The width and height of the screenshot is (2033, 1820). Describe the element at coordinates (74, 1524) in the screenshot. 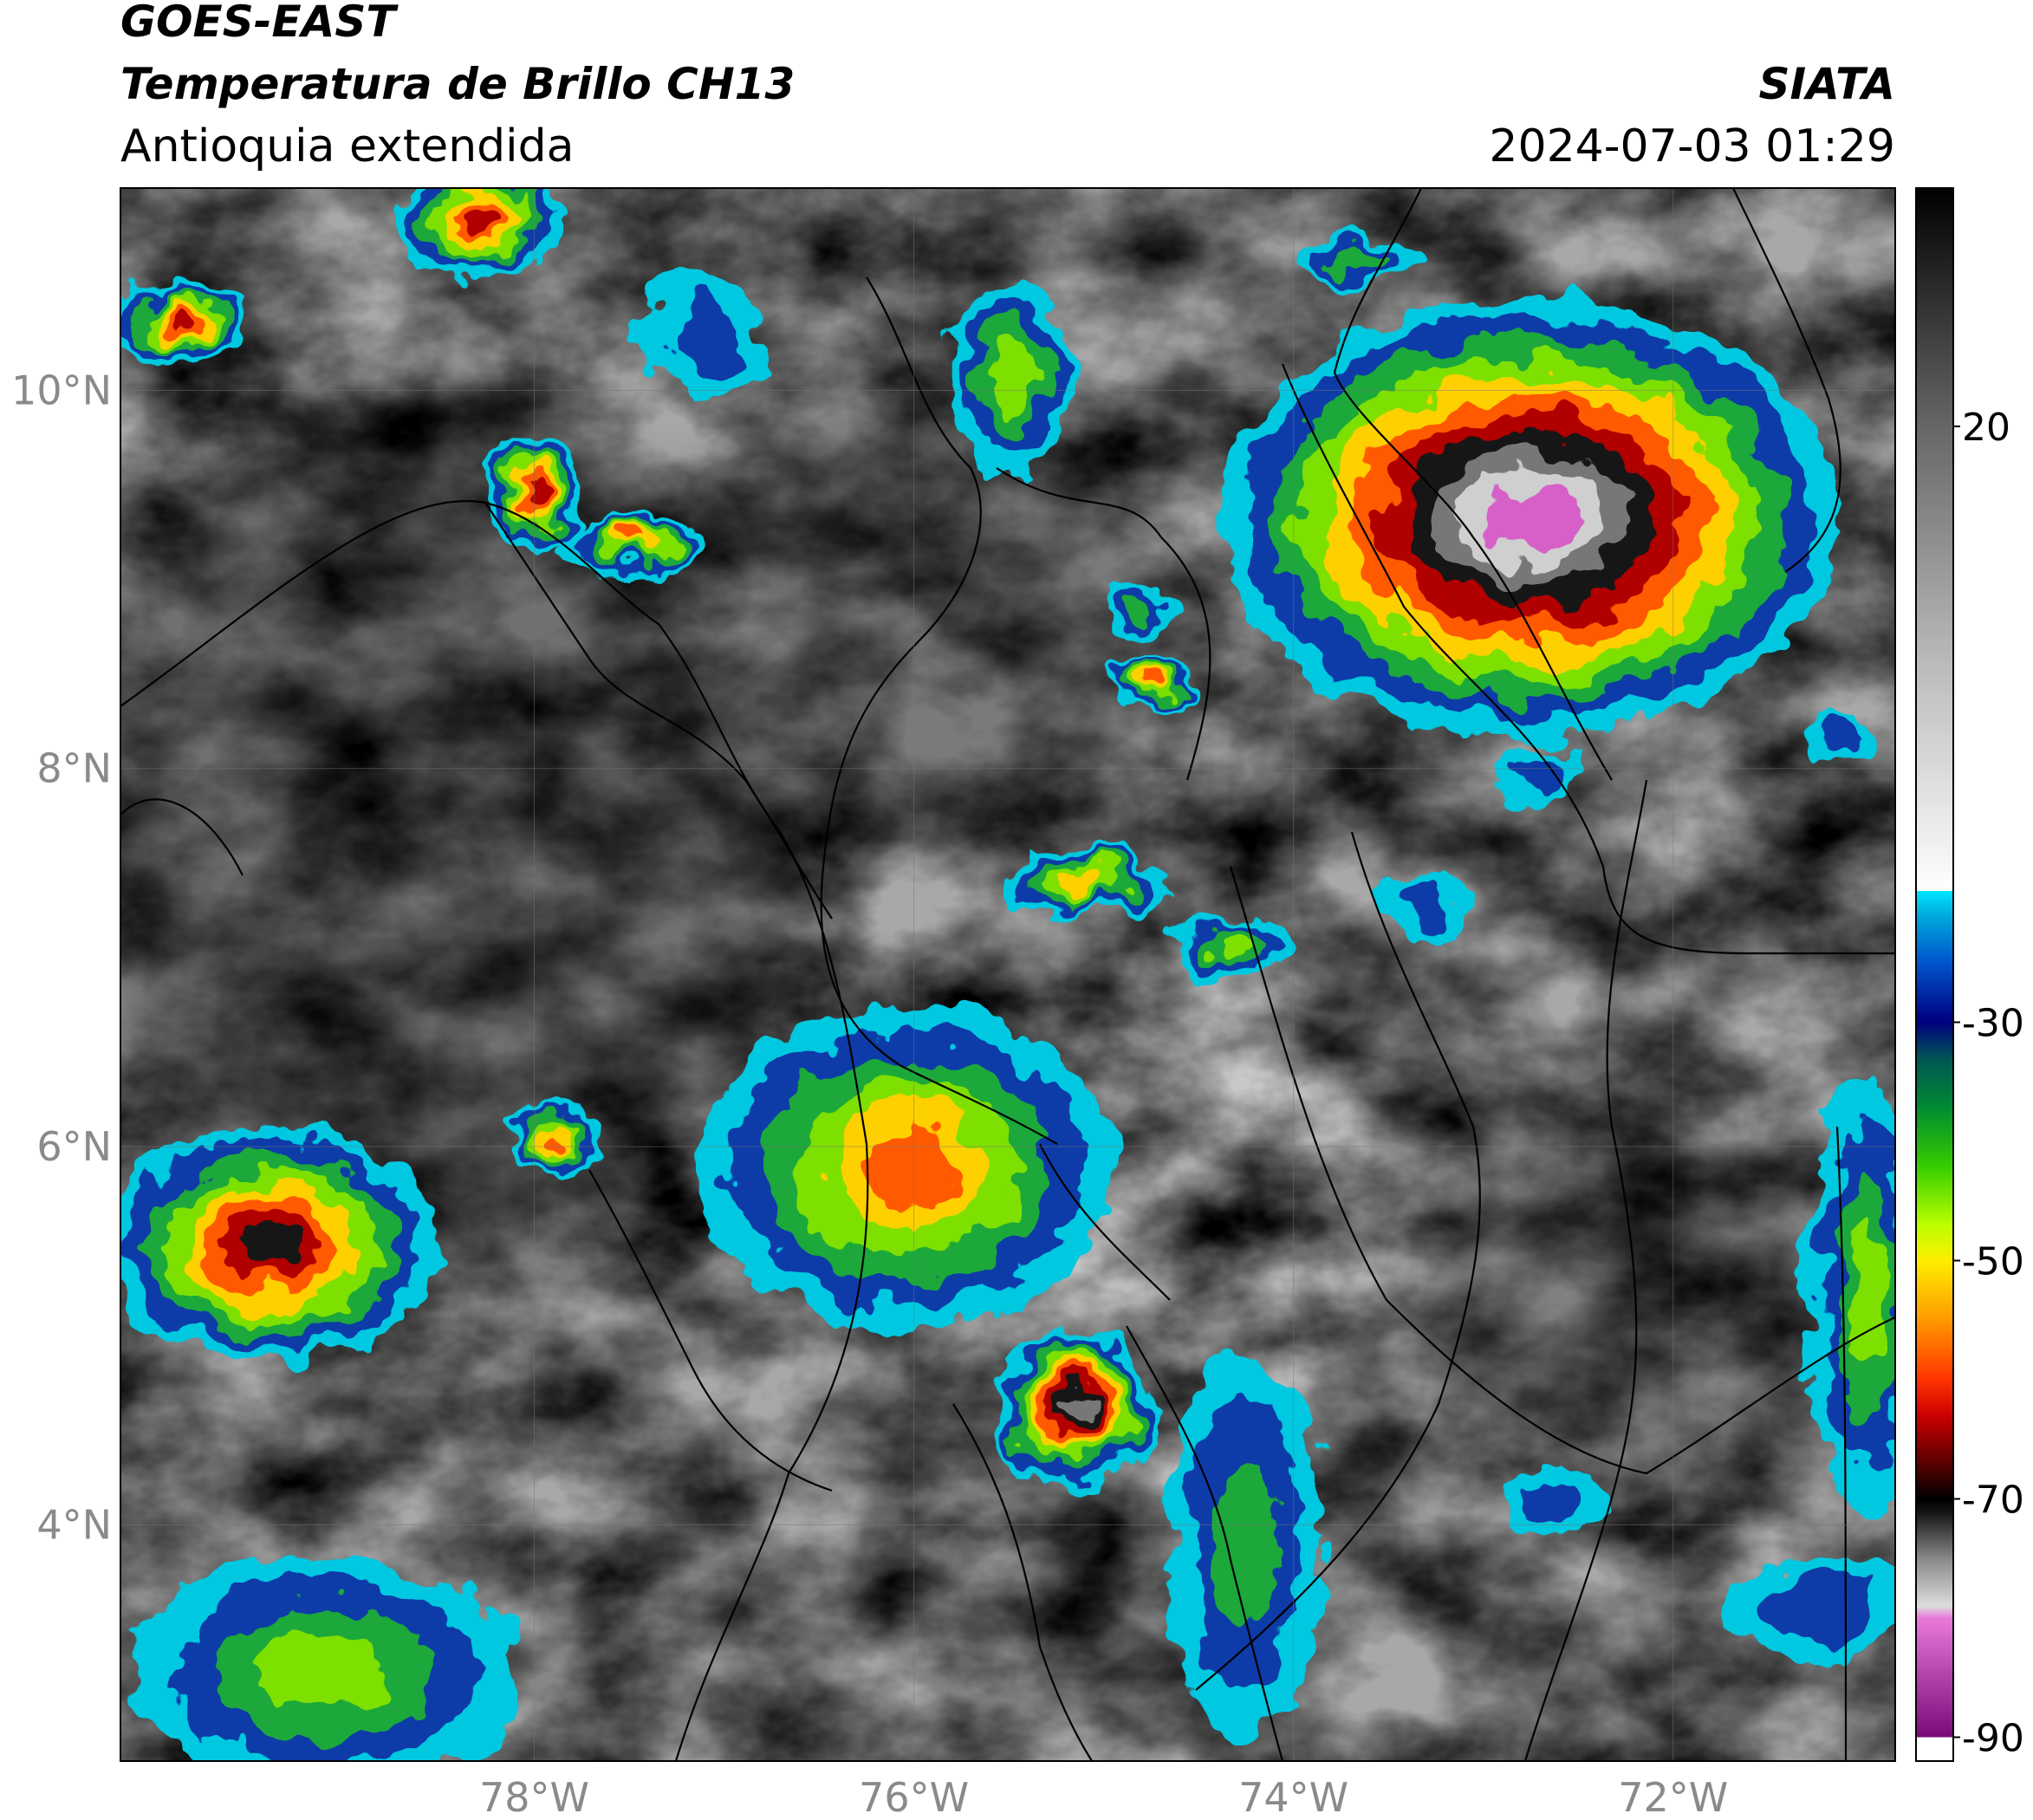

I see `y-tick-label: 4°N` at that location.